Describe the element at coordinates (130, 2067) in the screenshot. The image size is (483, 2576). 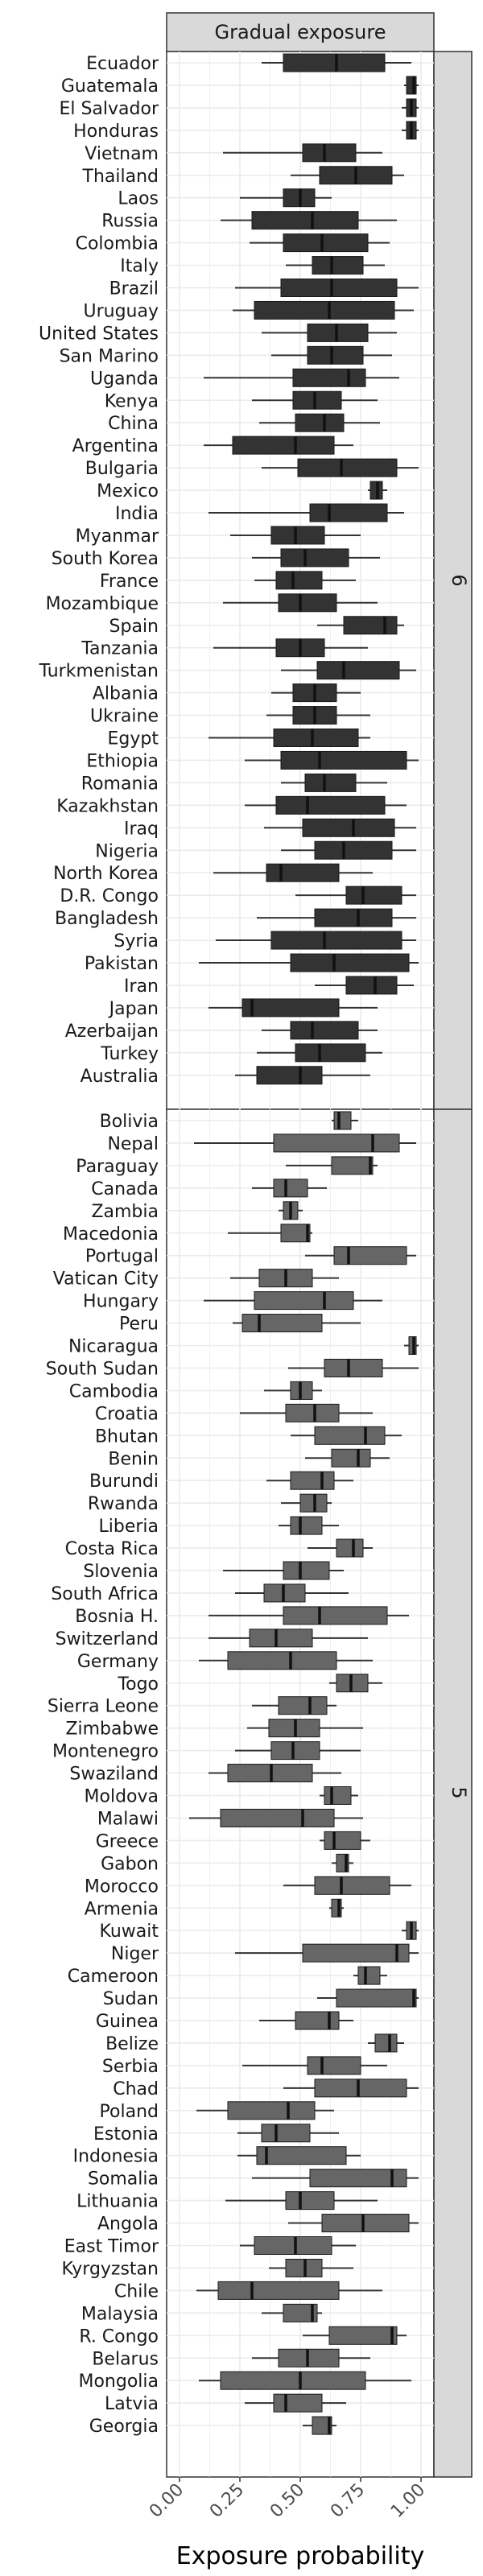
I see `country-label: Serbia` at that location.